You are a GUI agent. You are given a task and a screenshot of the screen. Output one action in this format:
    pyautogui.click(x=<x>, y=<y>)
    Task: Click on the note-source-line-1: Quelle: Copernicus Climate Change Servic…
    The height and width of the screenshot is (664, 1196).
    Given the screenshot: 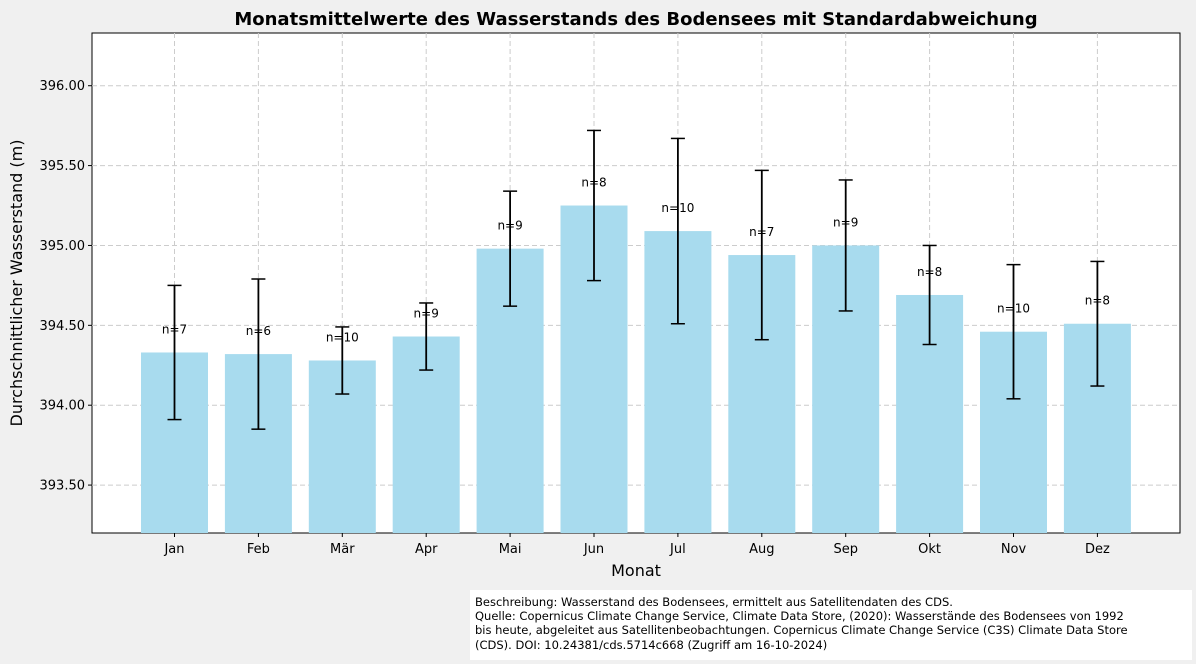 What is the action you would take?
    pyautogui.click(x=799, y=616)
    